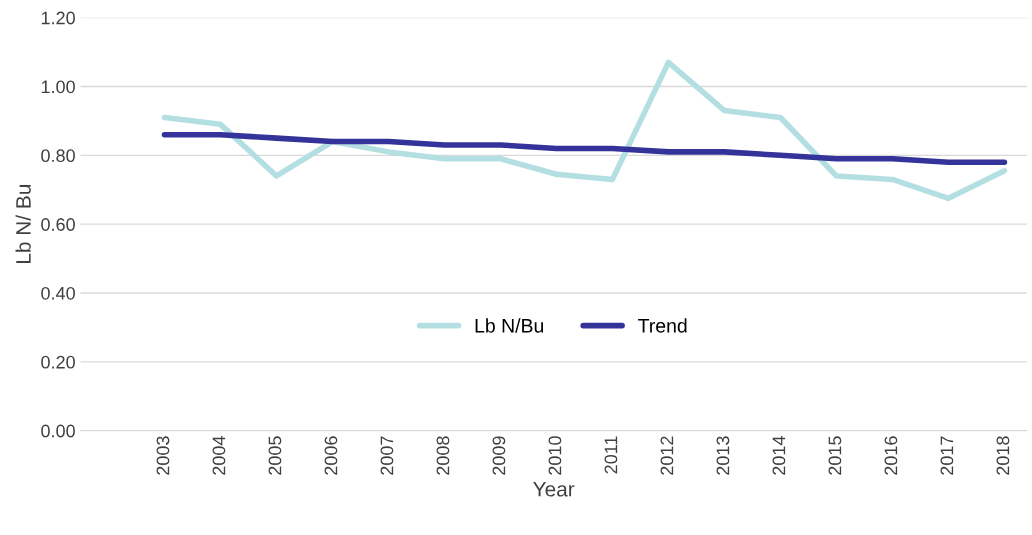  What do you see at coordinates (58, 362) in the screenshot?
I see `y-tick-label: 0.20` at bounding box center [58, 362].